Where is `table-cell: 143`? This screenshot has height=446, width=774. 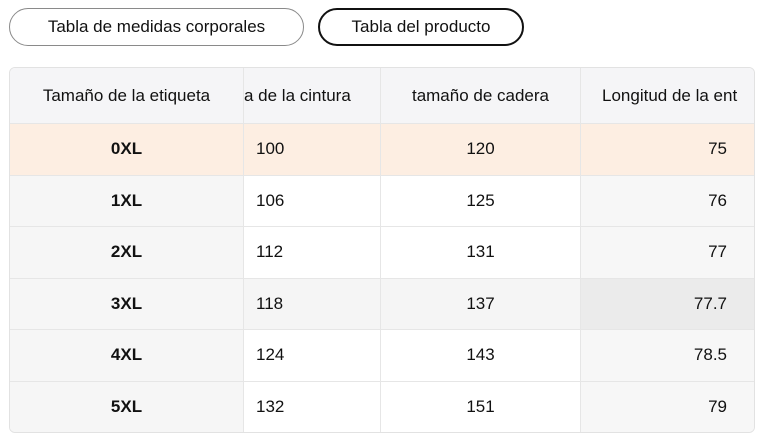
table-cell: 143 is located at coordinates (481, 356).